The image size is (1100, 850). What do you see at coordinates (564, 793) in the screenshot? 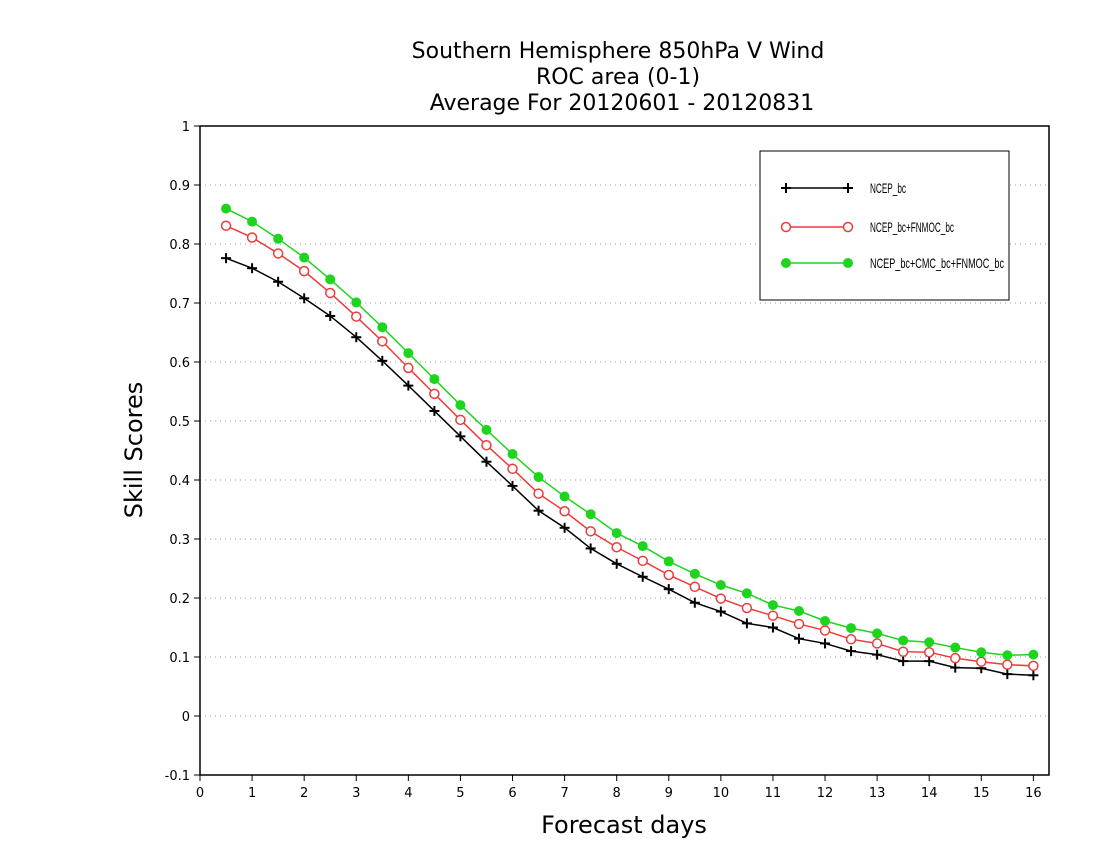
I see `x-tick-label: 7` at bounding box center [564, 793].